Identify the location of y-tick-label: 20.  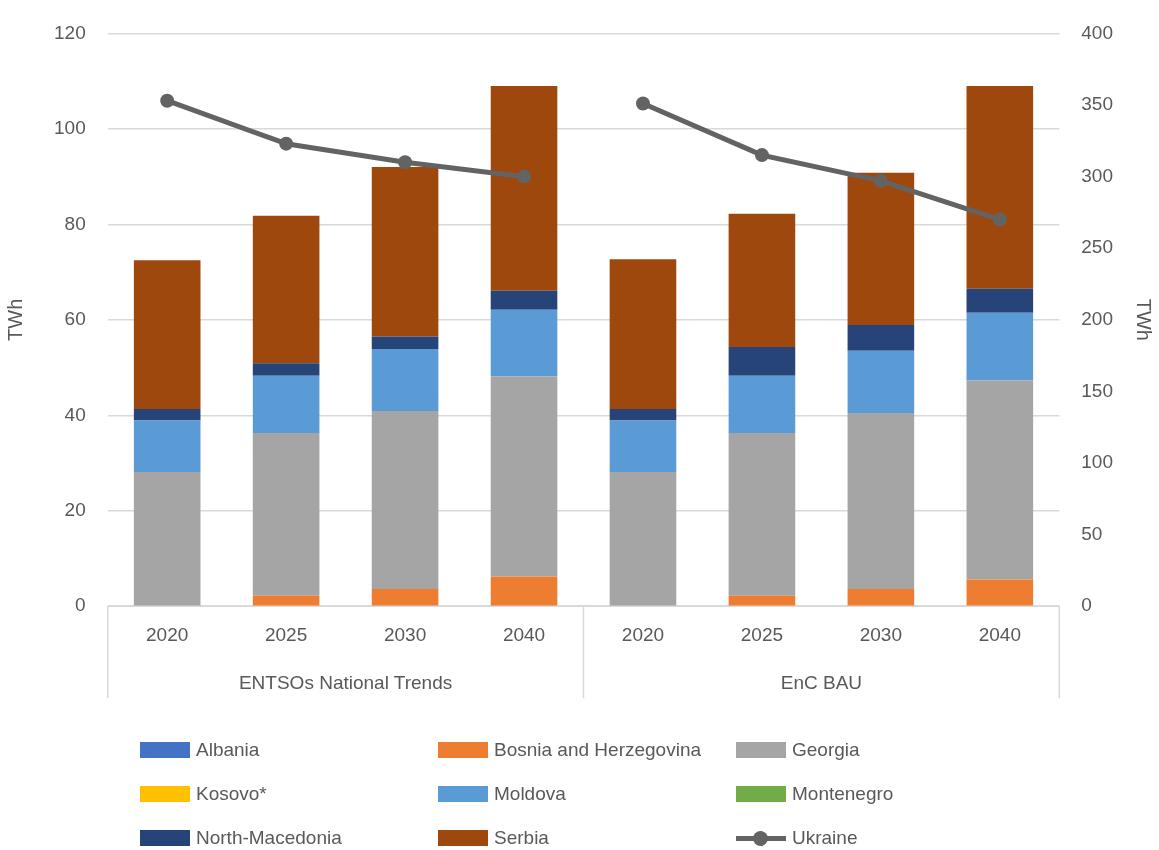
(75, 509).